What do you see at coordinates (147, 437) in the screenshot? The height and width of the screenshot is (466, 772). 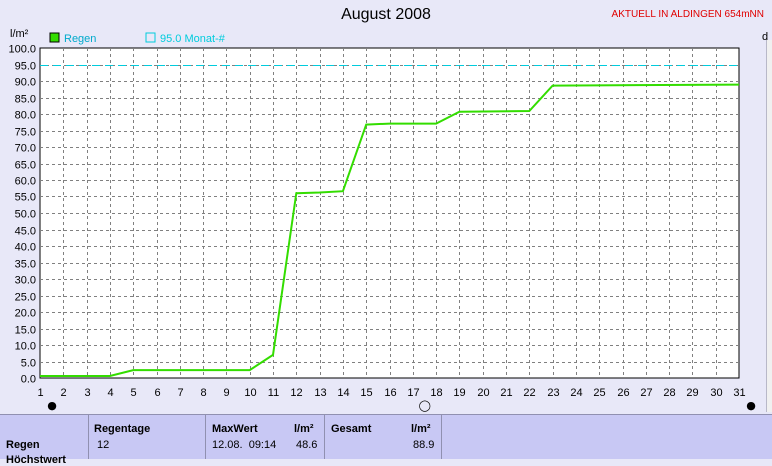 I see `regentage-cell: Regentage 12` at bounding box center [147, 437].